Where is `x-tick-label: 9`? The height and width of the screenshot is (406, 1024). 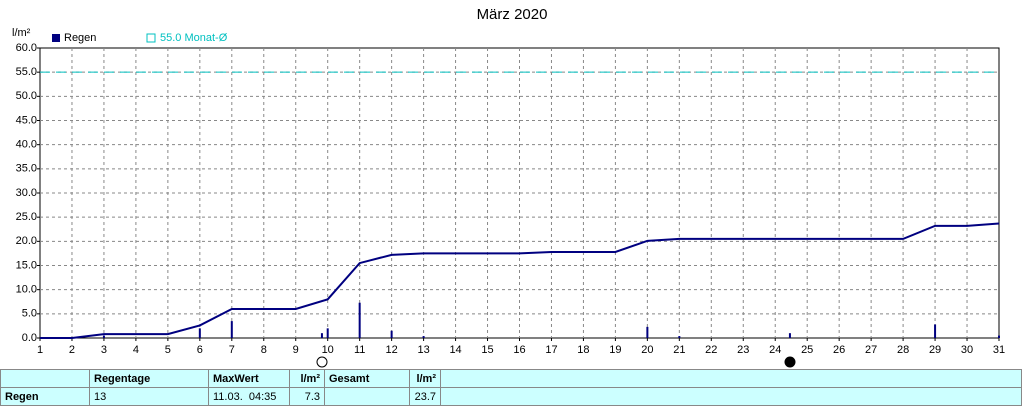 x-tick-label: 9 is located at coordinates (296, 350).